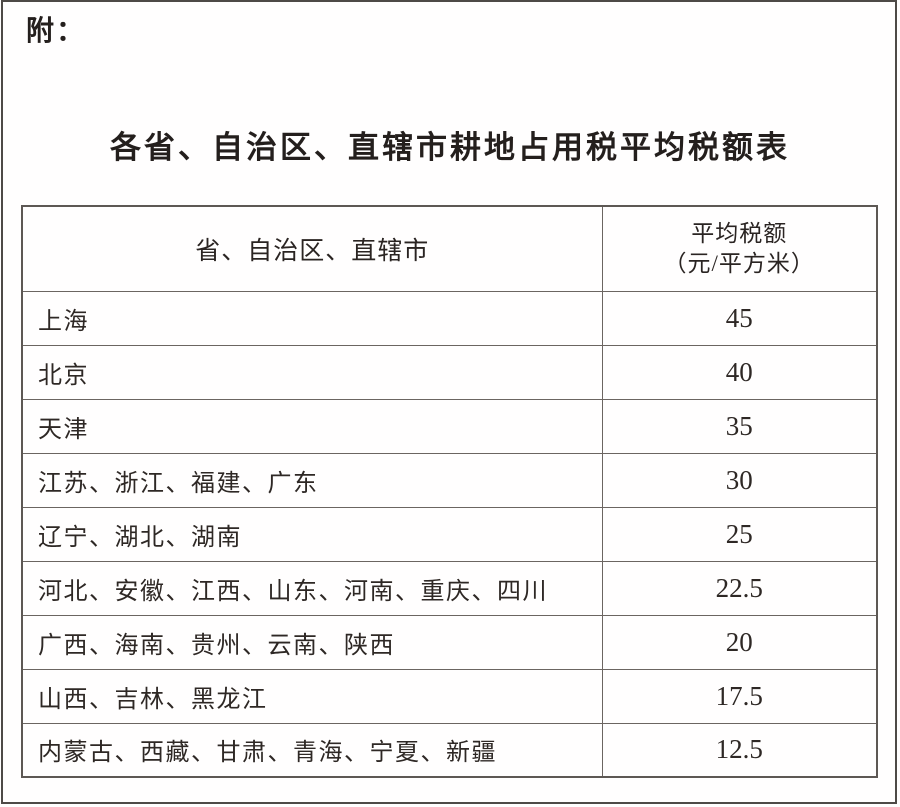 The image size is (900, 807). I want to click on regions-cell: 广西、海南、贵州、云南、陕西, so click(312, 642).